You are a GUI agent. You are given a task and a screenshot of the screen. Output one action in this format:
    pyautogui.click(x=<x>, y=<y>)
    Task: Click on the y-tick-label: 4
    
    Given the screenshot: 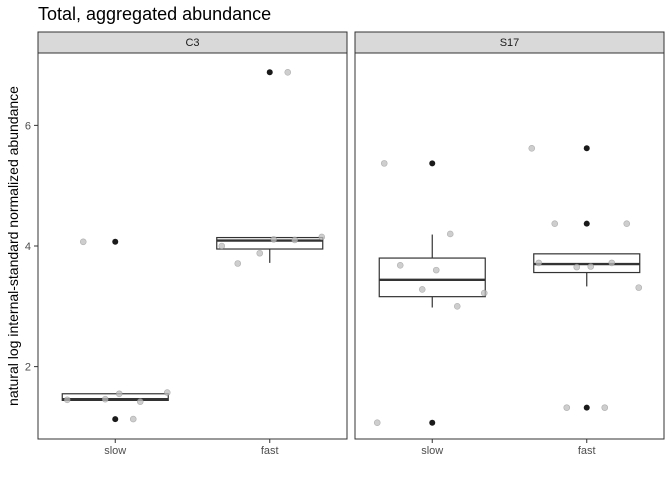 What is the action you would take?
    pyautogui.click(x=28, y=247)
    